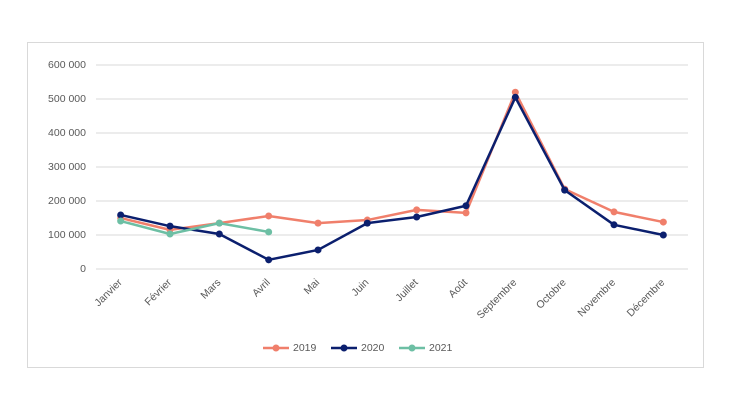 The image size is (730, 410). Describe the element at coordinates (305, 348) in the screenshot. I see `legend-label: 2019` at that location.